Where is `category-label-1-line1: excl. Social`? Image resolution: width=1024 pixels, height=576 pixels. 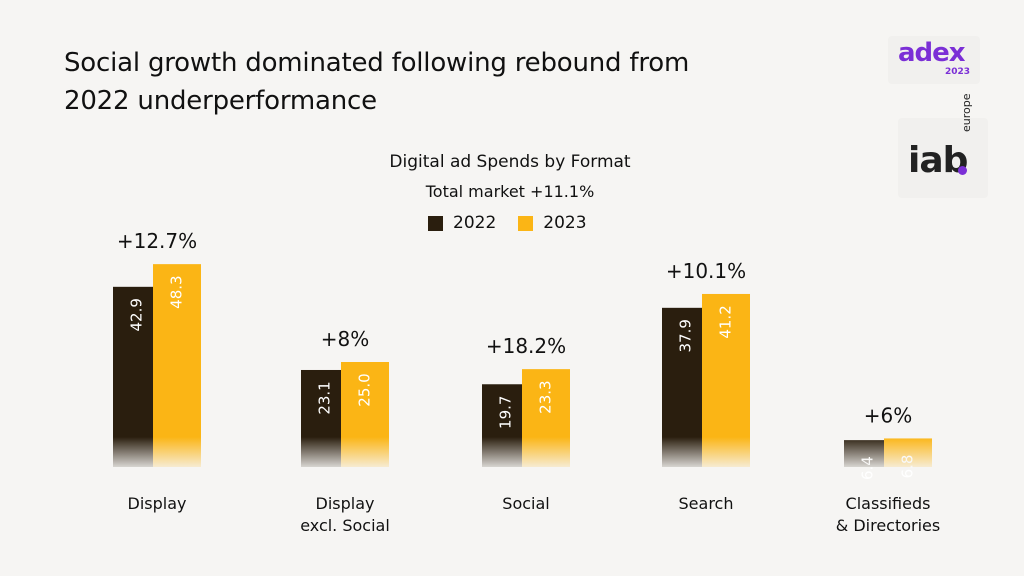 category-label-1-line1: excl. Social is located at coordinates (345, 525).